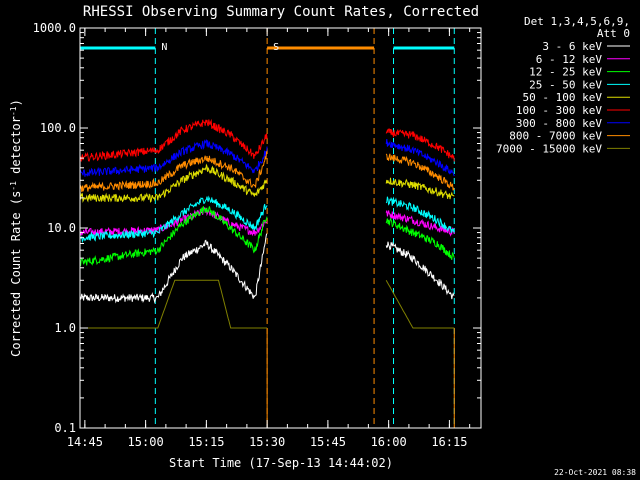 Image resolution: width=640 pixels, height=480 pixels. I want to click on x-tick-label-15-00: 15:00, so click(146, 442).